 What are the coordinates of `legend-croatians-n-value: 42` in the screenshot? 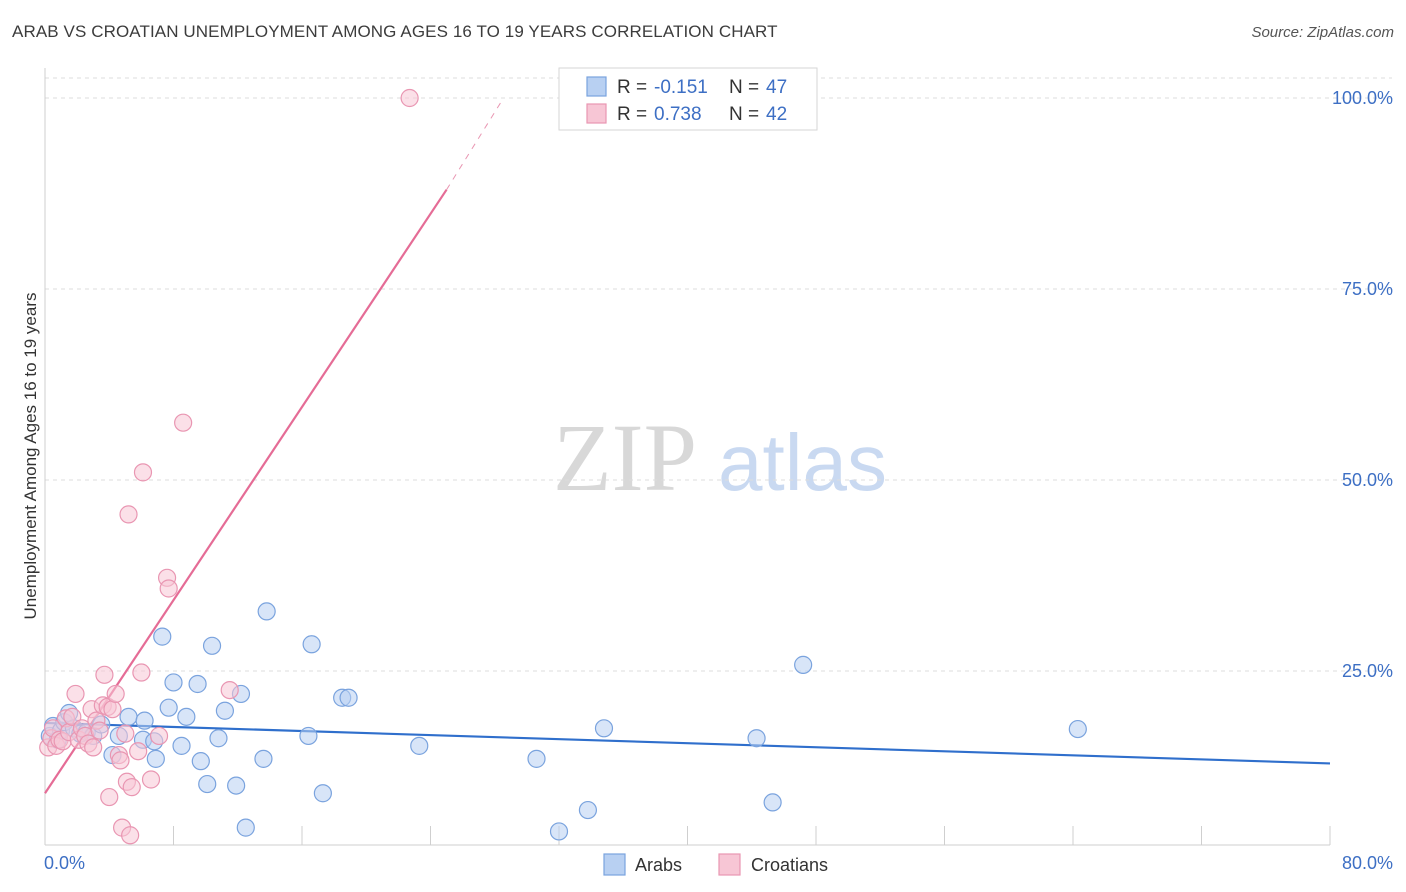 It's located at (776, 114).